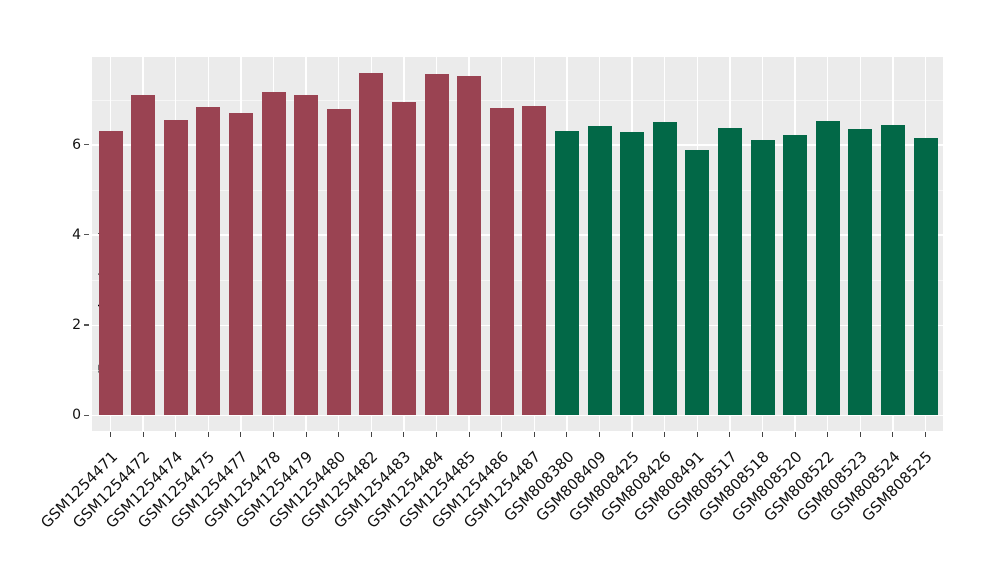 The height and width of the screenshot is (580, 1000). Describe the element at coordinates (273, 254) in the screenshot. I see `bar-GSM1254478` at that location.